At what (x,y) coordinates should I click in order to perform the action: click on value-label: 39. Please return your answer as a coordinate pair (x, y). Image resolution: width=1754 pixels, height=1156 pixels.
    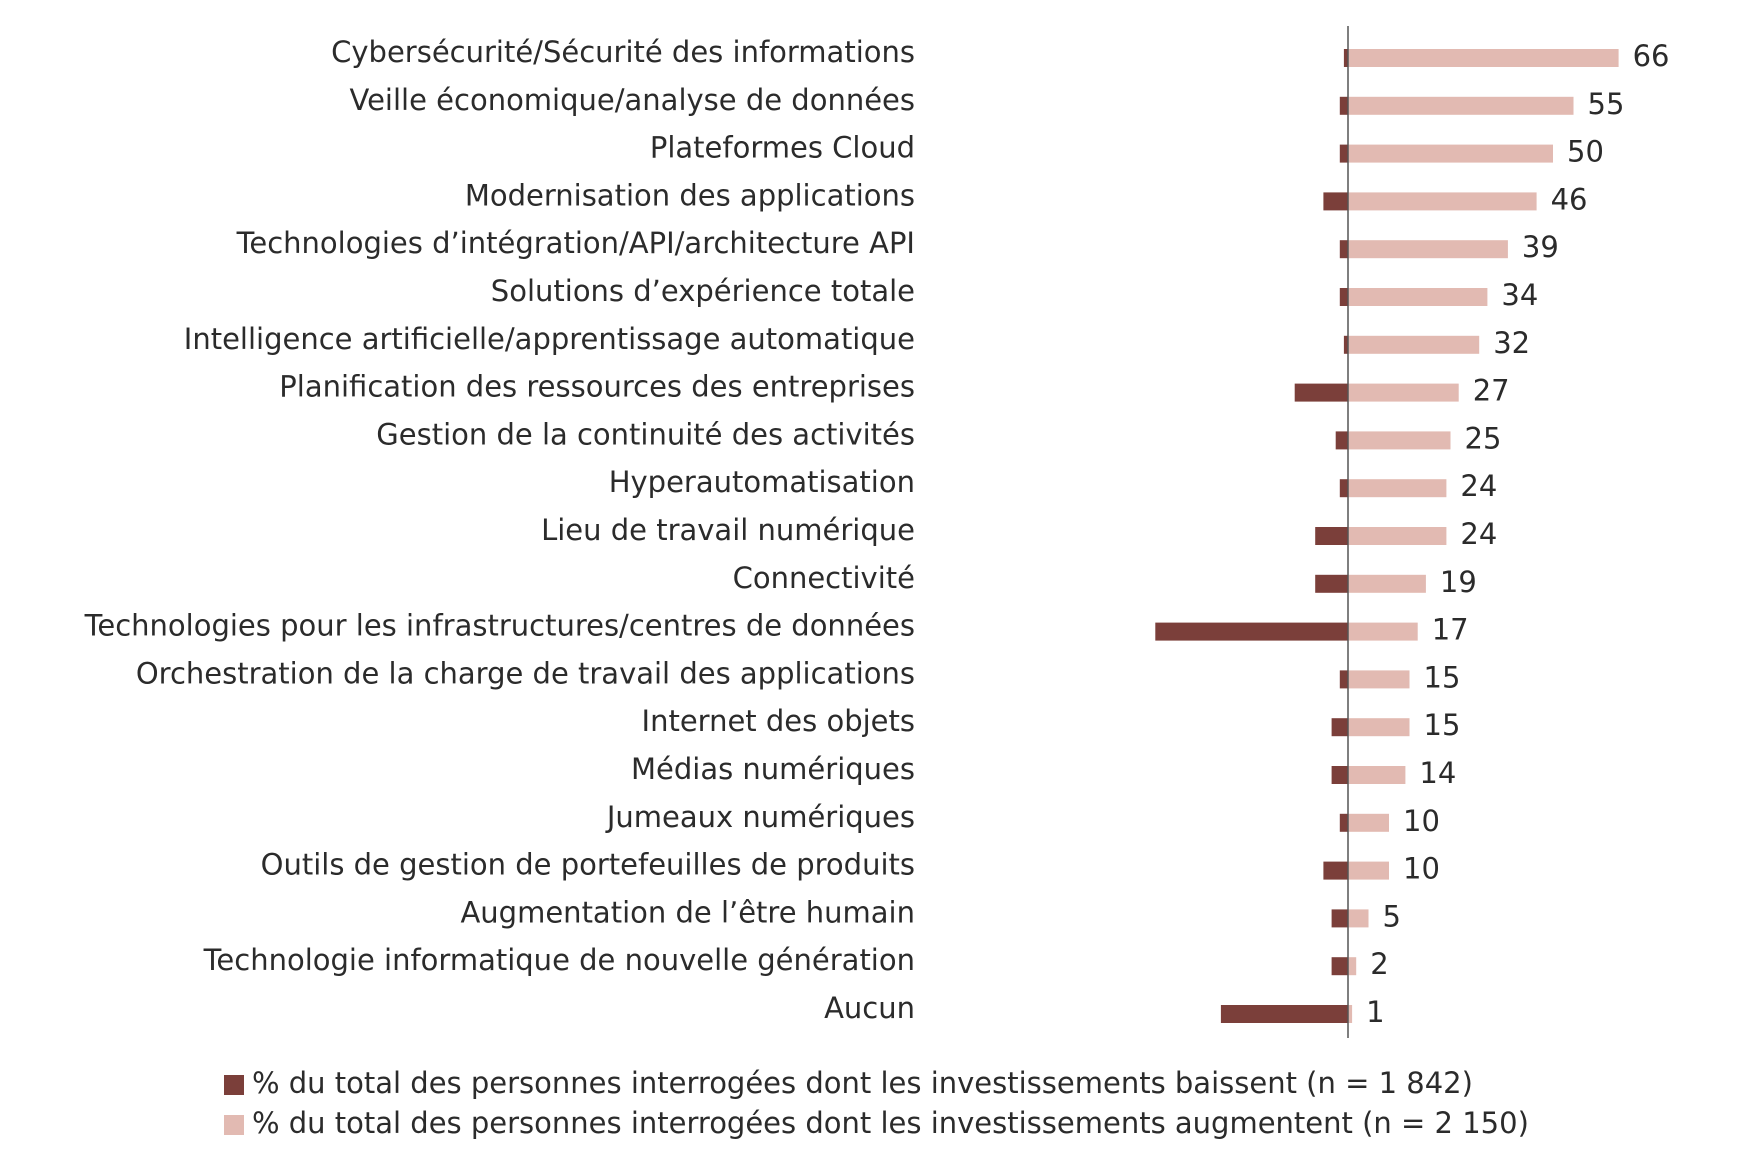
    Looking at the image, I should click on (1540, 247).